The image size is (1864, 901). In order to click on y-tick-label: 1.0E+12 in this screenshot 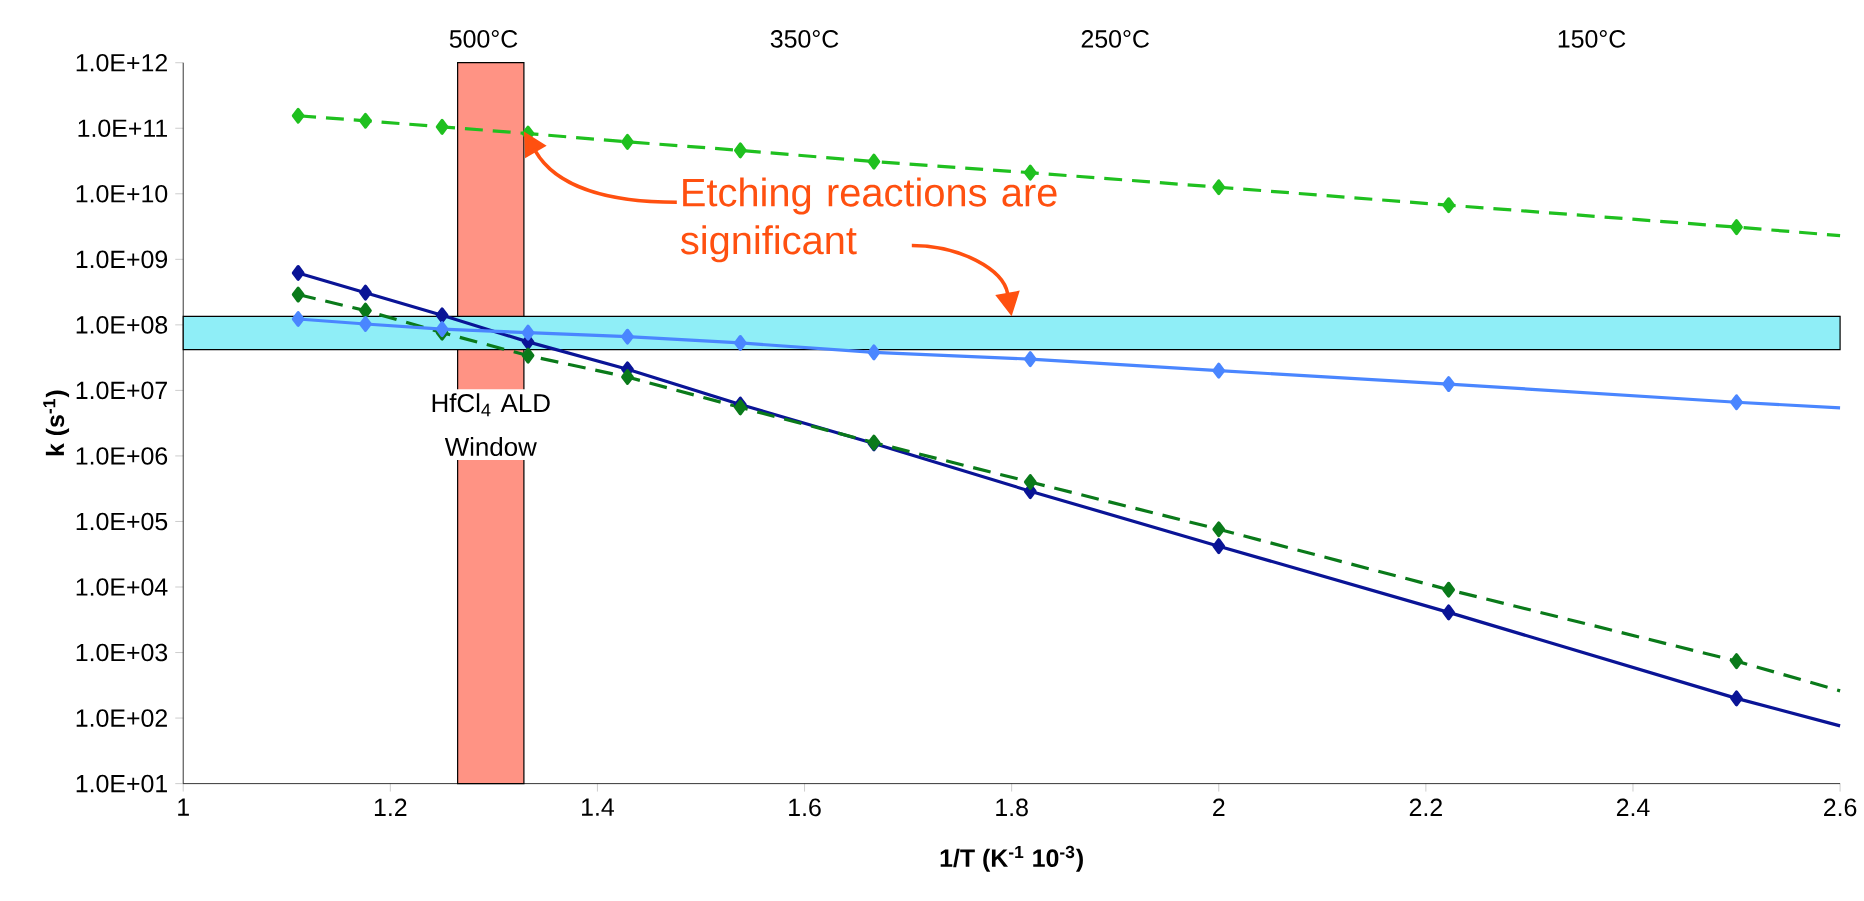, I will do `click(121, 62)`.